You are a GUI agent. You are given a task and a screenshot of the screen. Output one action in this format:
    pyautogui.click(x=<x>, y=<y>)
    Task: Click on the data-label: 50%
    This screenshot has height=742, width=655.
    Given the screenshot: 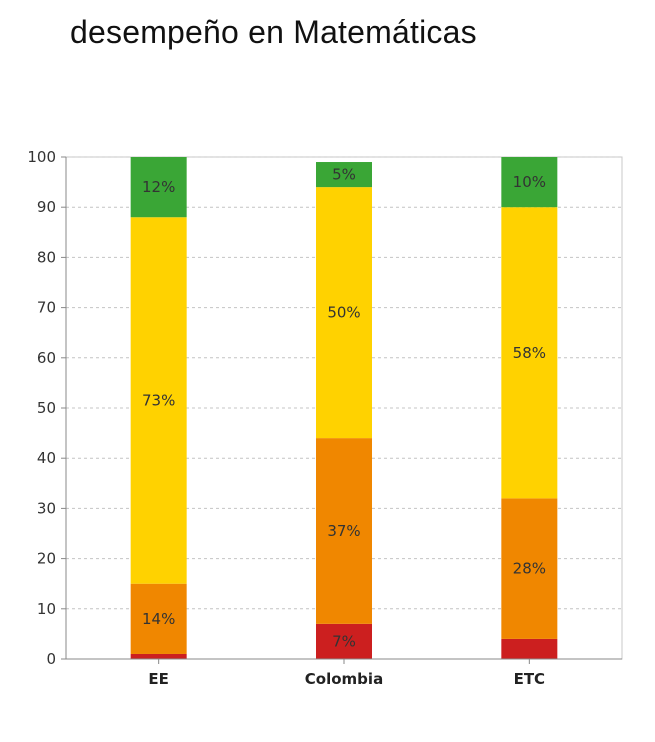 What is the action you would take?
    pyautogui.click(x=343, y=313)
    